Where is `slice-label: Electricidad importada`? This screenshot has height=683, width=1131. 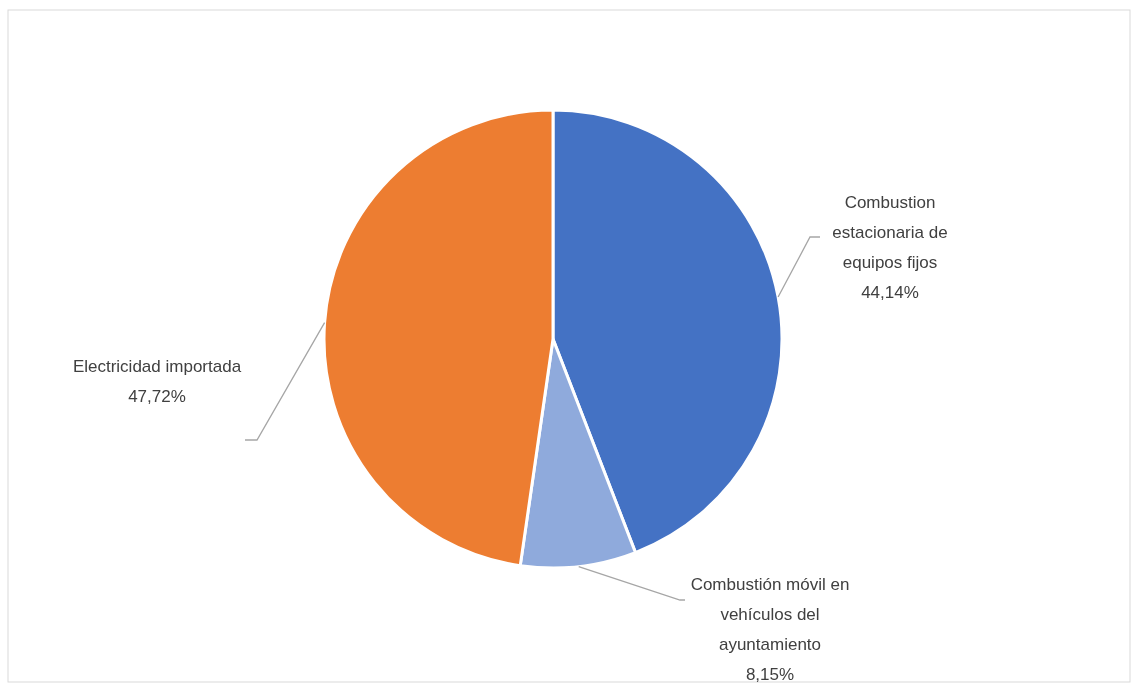 slice-label: Electricidad importada is located at coordinates (157, 366).